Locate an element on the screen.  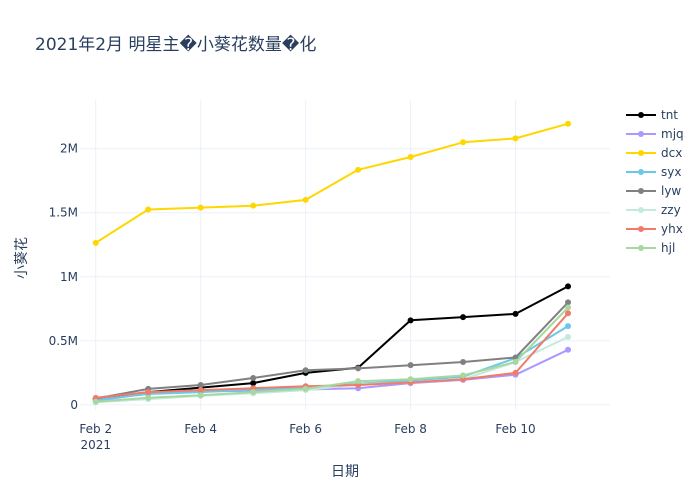
legend-label: syx is located at coordinates (671, 172).